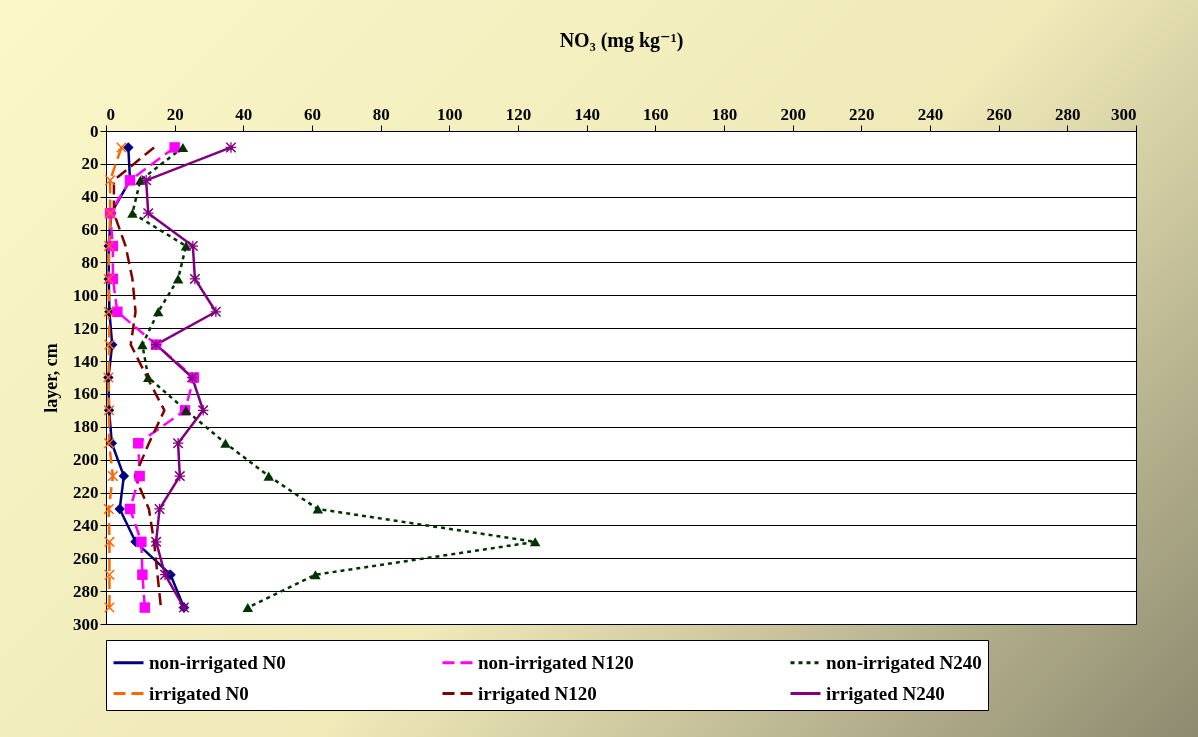 The height and width of the screenshot is (737, 1198). I want to click on x-tick-label: 40, so click(244, 114).